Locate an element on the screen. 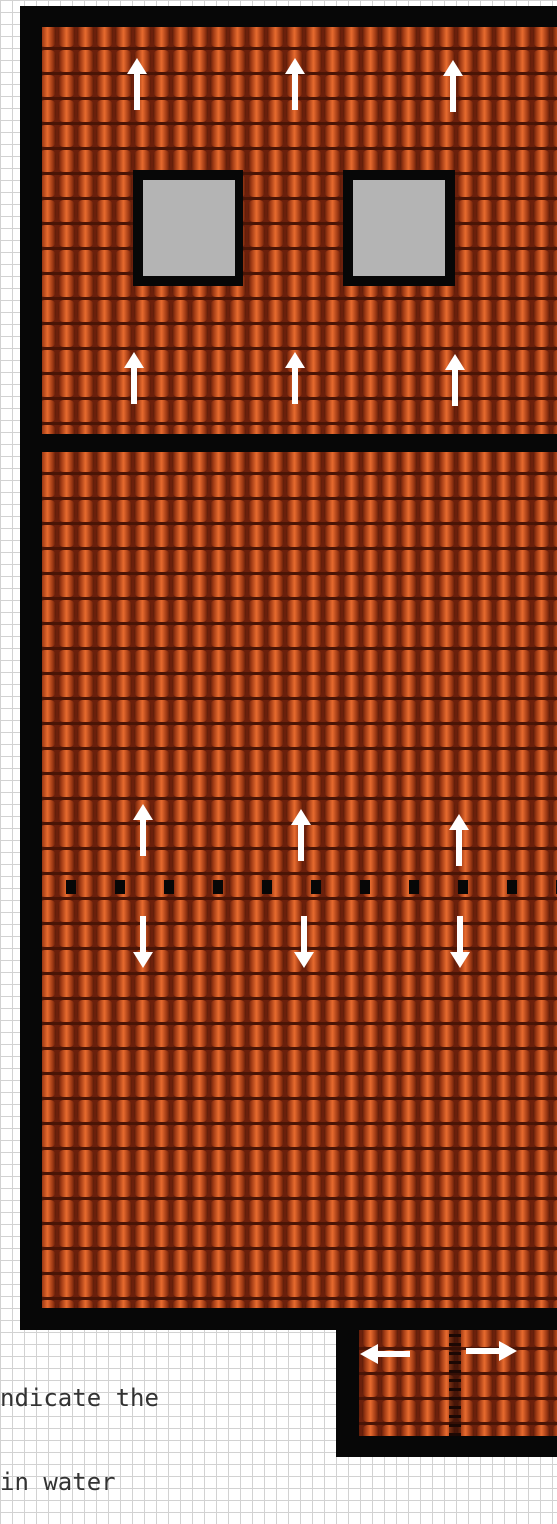  annex-ridge-line is located at coordinates (455, 1383).